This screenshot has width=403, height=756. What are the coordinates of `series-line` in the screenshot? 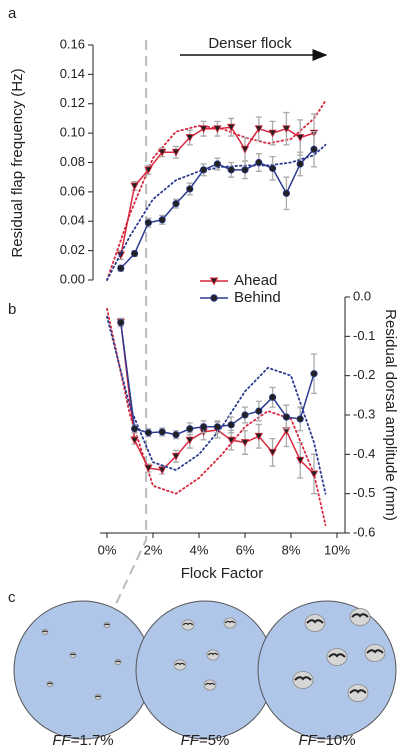 It's located at (217, 398).